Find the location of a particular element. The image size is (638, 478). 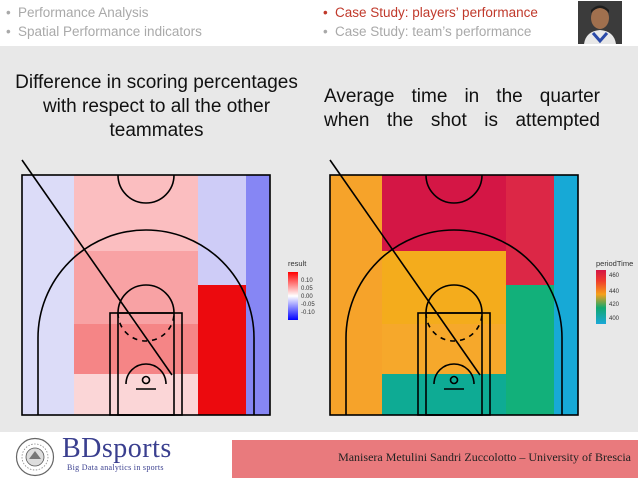

nav-label: Case Study: team’s performance is located at coordinates (433, 31).